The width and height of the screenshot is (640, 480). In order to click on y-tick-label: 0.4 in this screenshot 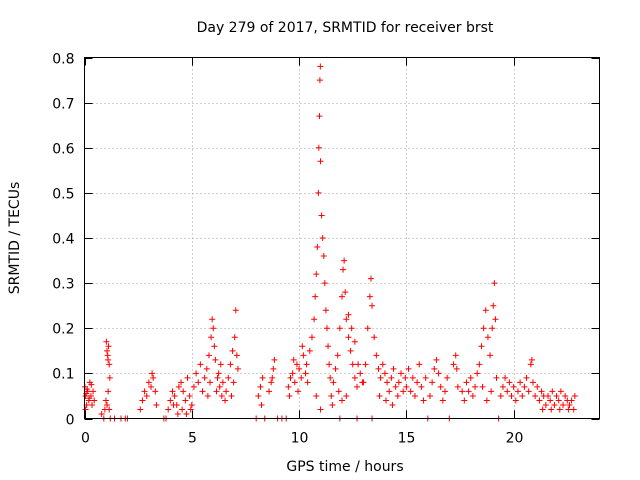, I will do `click(63, 240)`.